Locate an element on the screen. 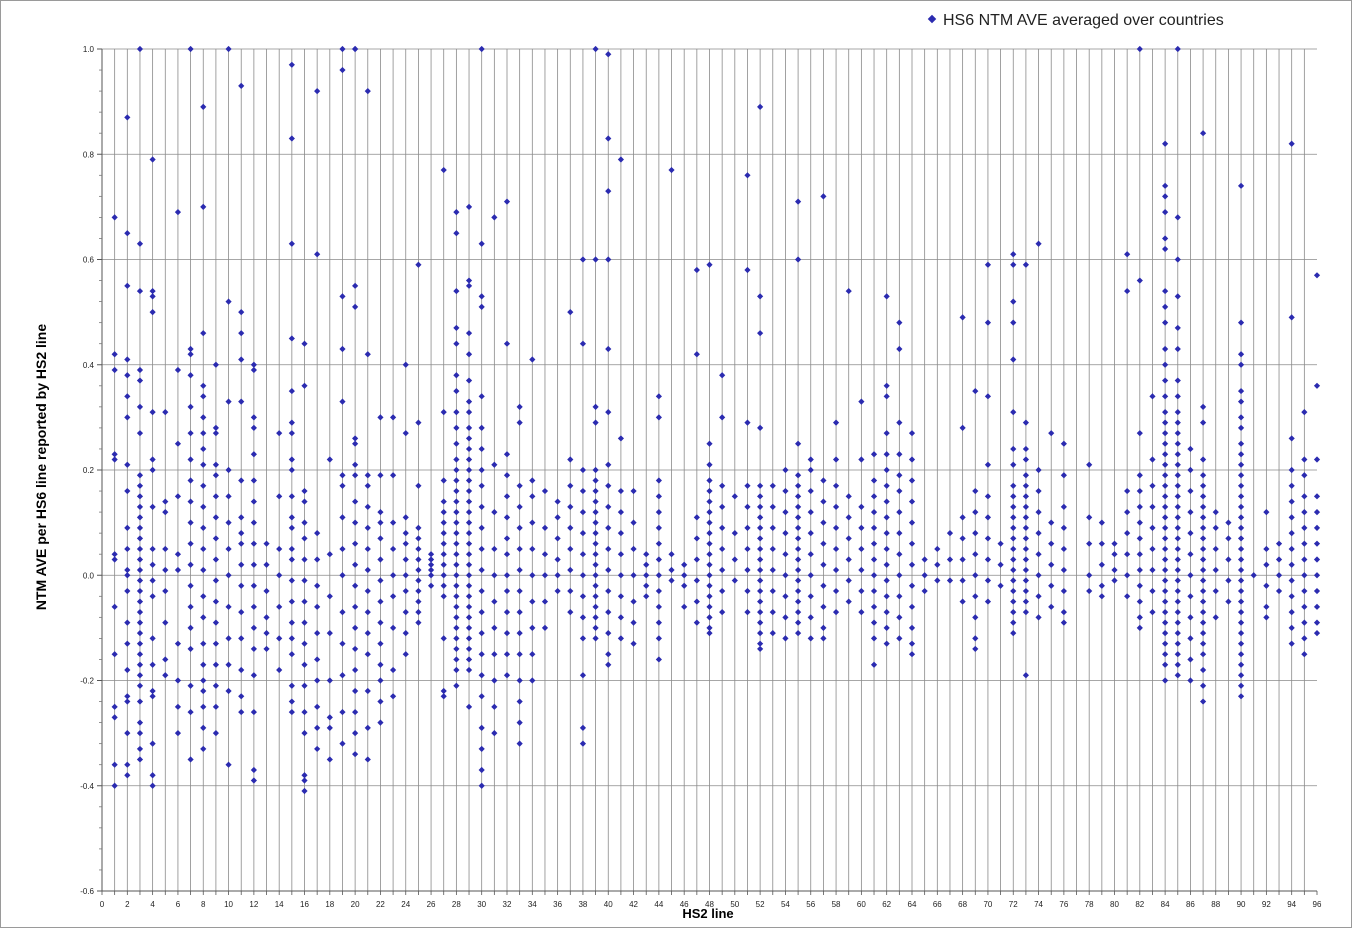 This screenshot has height=928, width=1352. x-tick-label: 74 is located at coordinates (1038, 904).